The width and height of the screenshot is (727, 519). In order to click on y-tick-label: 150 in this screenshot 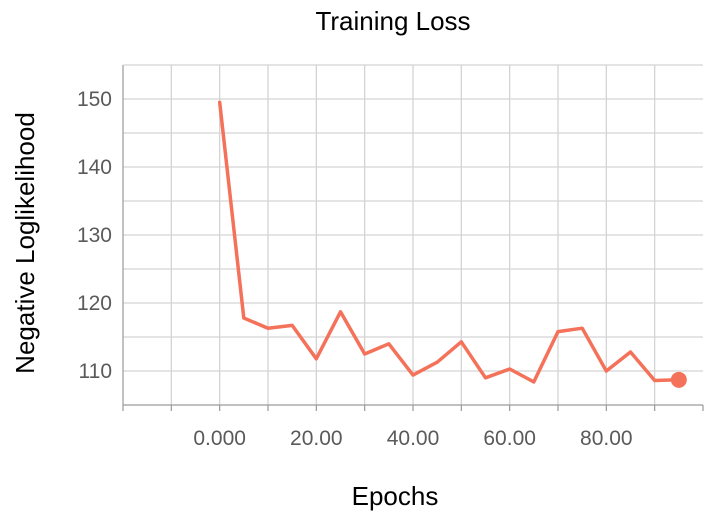, I will do `click(94, 99)`.